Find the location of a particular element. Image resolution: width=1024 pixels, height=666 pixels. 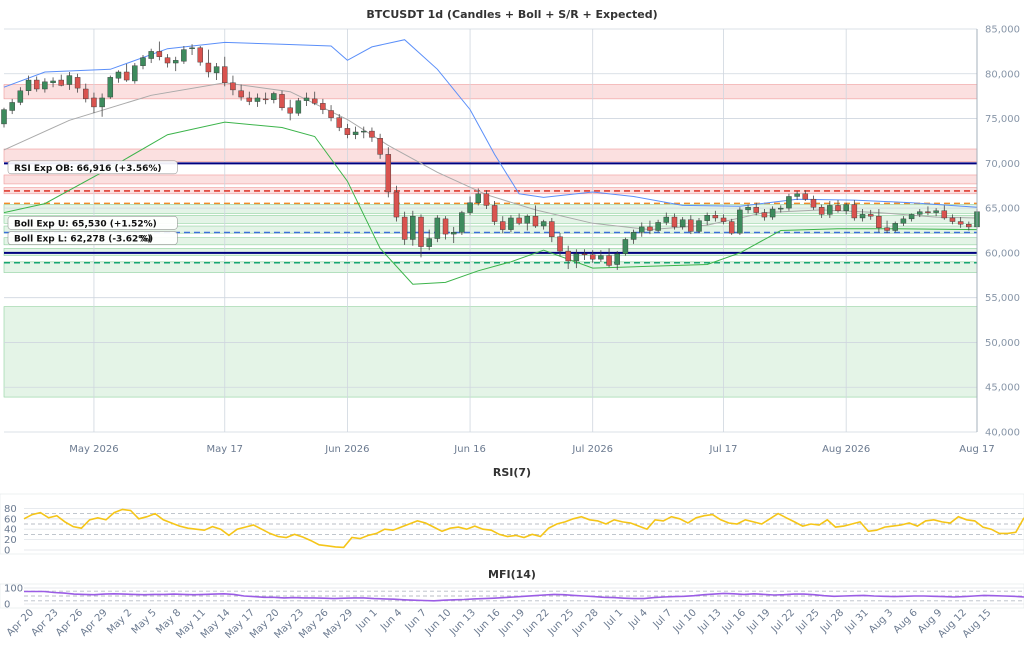

x-tick-label: Aug 2026 is located at coordinates (846, 449).